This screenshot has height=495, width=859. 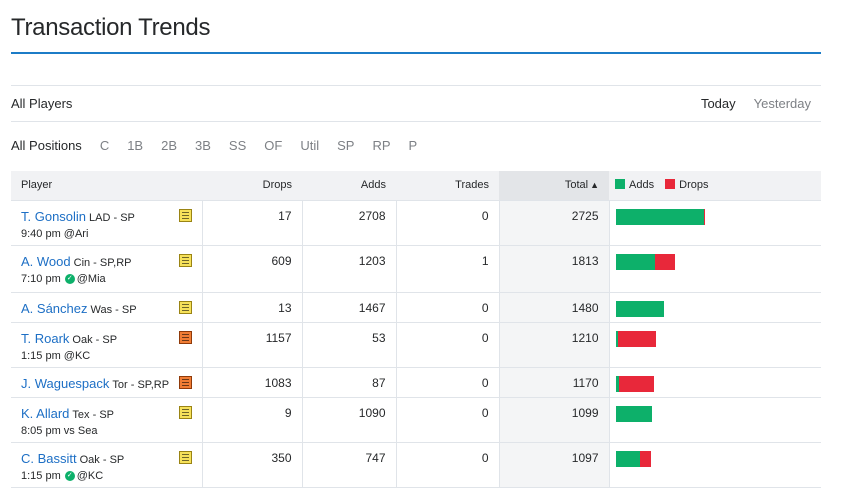 What do you see at coordinates (349, 465) in the screenshot?
I see `adds-value: 747` at bounding box center [349, 465].